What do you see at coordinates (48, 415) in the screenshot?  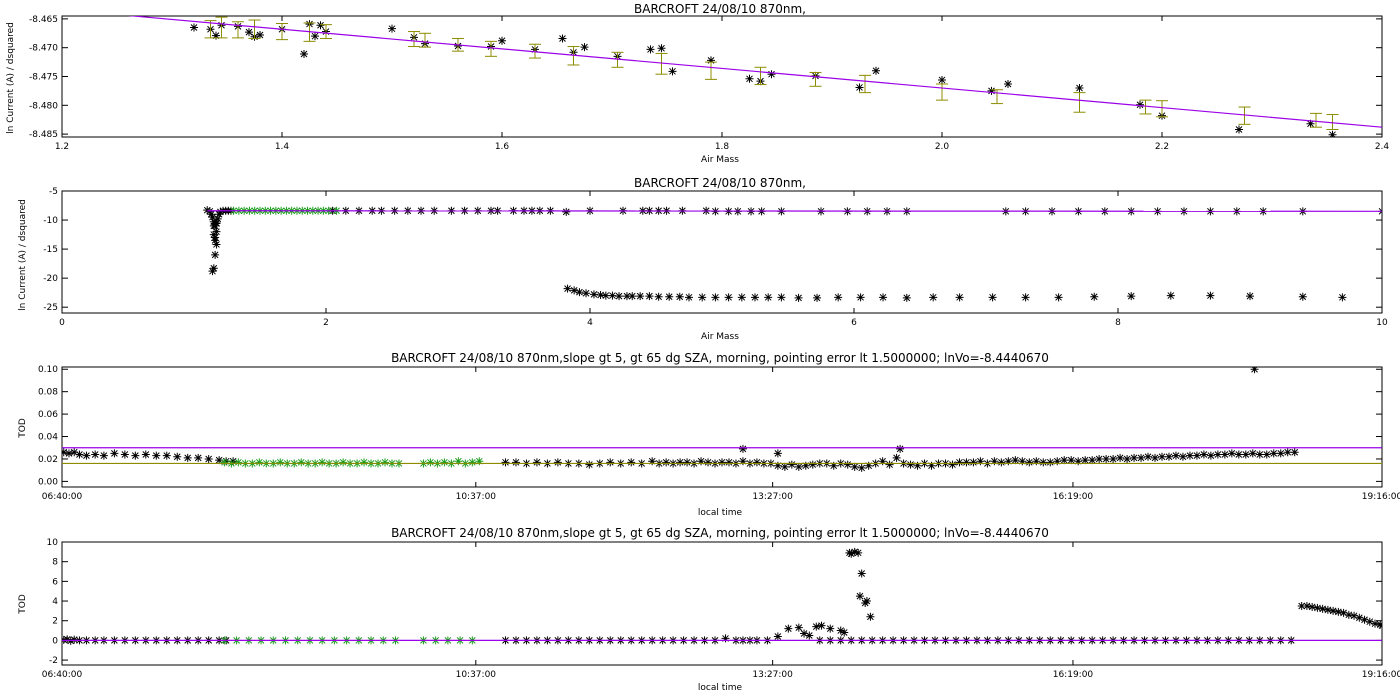 I see `y-tick-label: 0.06` at bounding box center [48, 415].